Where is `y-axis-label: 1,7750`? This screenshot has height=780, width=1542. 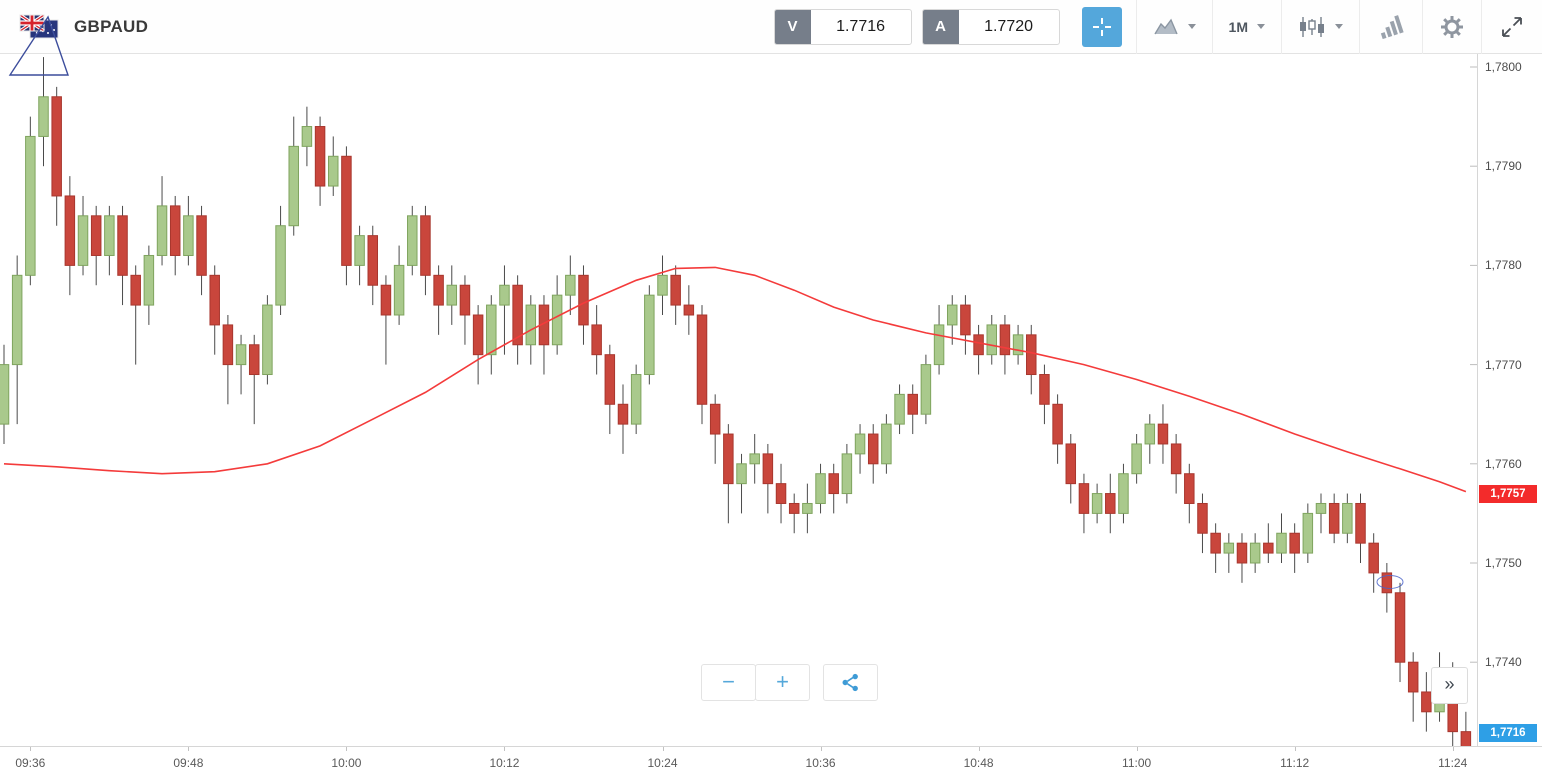 y-axis-label: 1,7750 is located at coordinates (1503, 563).